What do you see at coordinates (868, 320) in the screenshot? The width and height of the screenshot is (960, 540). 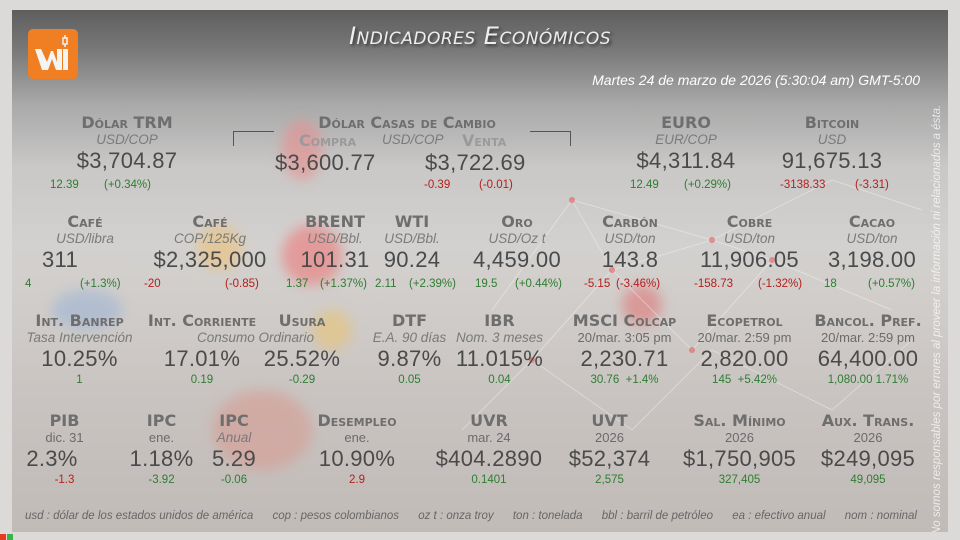 I see `indicator-name: Bancol. Pref.` at bounding box center [868, 320].